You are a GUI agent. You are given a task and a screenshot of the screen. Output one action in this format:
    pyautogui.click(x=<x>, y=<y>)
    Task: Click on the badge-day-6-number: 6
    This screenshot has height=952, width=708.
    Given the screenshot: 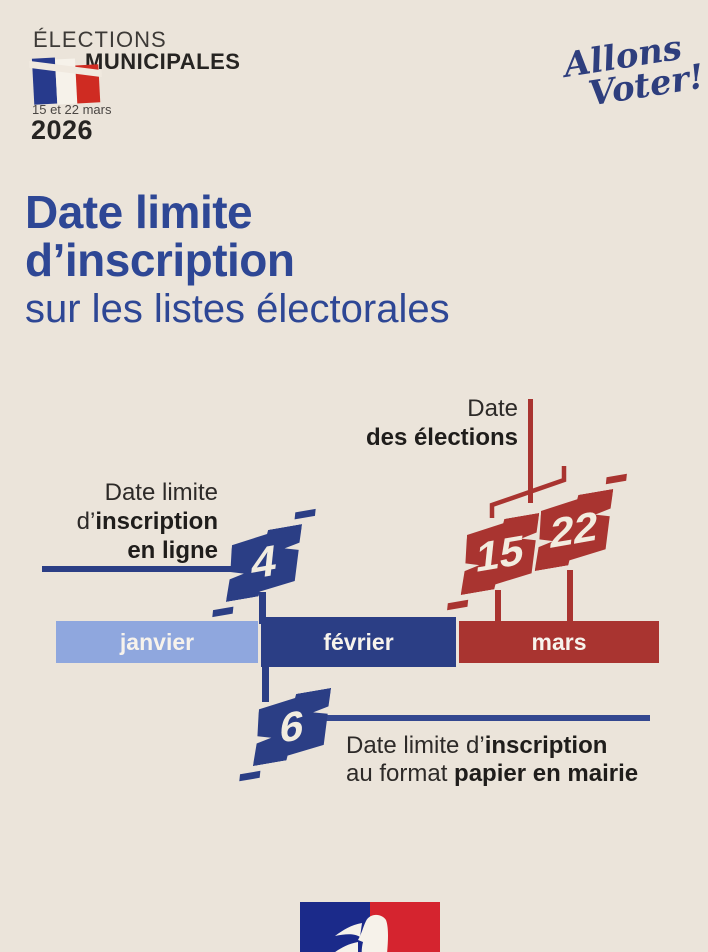 What is the action you would take?
    pyautogui.click(x=292, y=727)
    